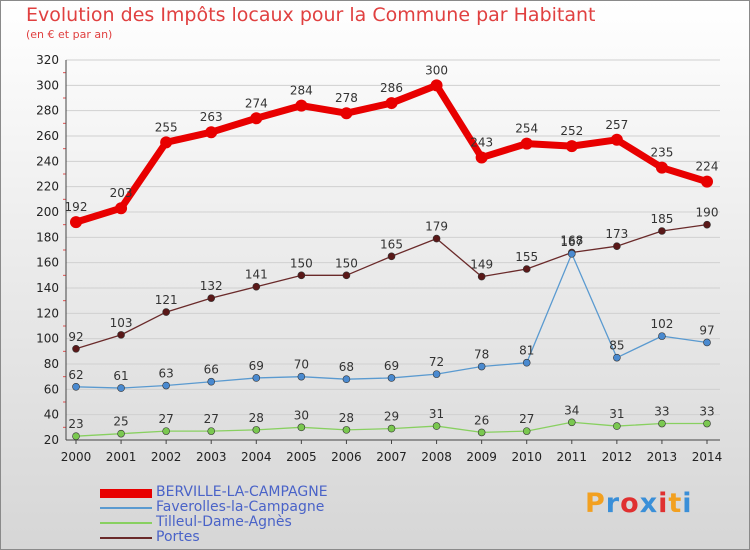 The image size is (750, 550). Describe the element at coordinates (256, 418) in the screenshot. I see `data-label-tilleul: 28` at that location.